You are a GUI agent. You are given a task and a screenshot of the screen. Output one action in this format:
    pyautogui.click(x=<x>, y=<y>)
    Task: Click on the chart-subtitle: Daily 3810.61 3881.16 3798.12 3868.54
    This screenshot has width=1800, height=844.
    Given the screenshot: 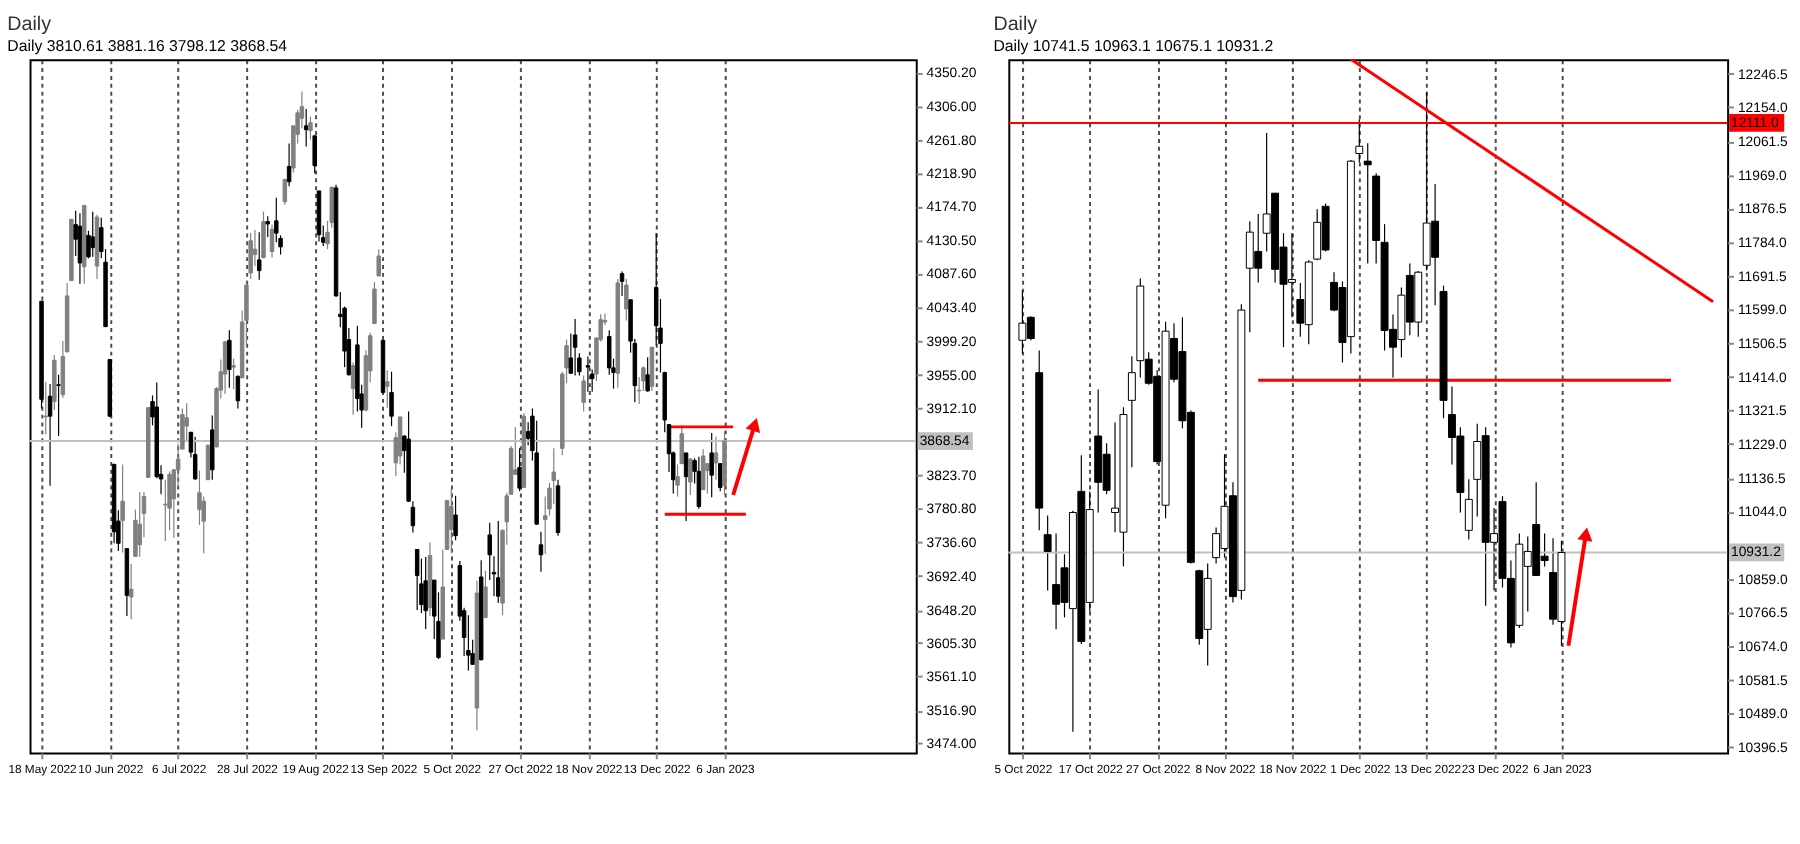 What is the action you would take?
    pyautogui.click(x=148, y=46)
    